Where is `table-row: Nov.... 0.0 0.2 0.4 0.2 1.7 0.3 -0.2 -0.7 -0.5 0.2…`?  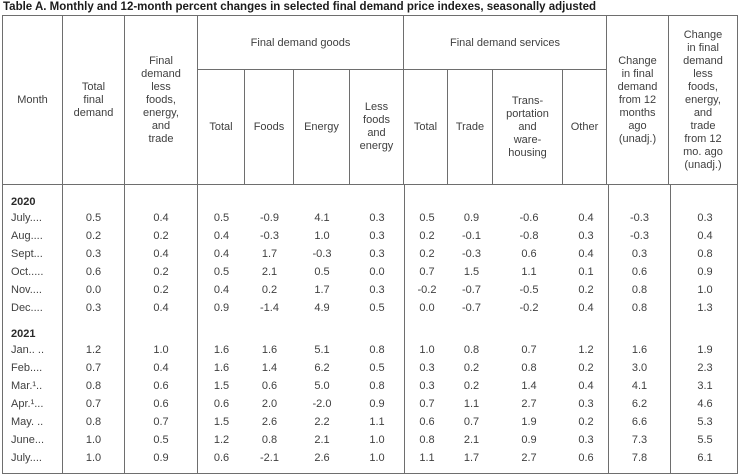
table-row: Nov.... 0.0 0.2 0.4 0.2 1.7 0.3 -0.2 -0.7 -0.5 0.2… is located at coordinates (370, 290).